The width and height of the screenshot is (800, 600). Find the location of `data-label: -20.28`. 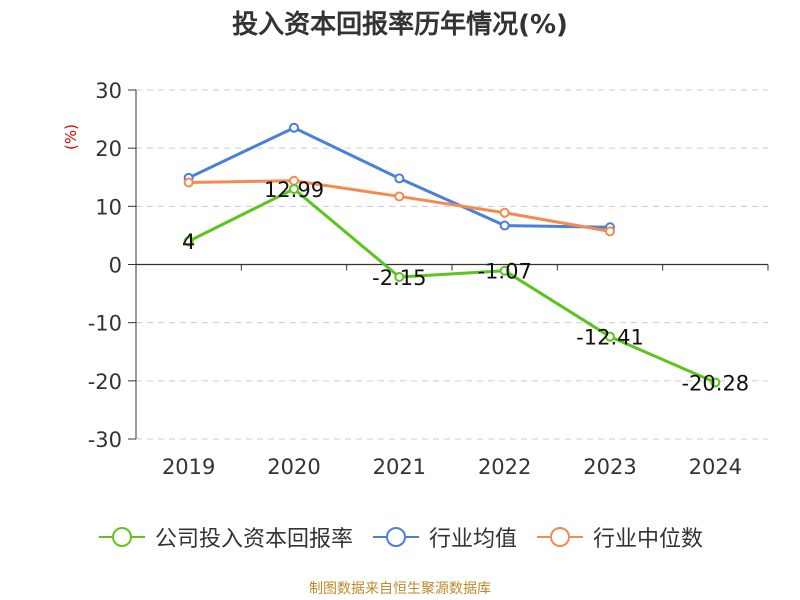

data-label: -20.28 is located at coordinates (715, 383).